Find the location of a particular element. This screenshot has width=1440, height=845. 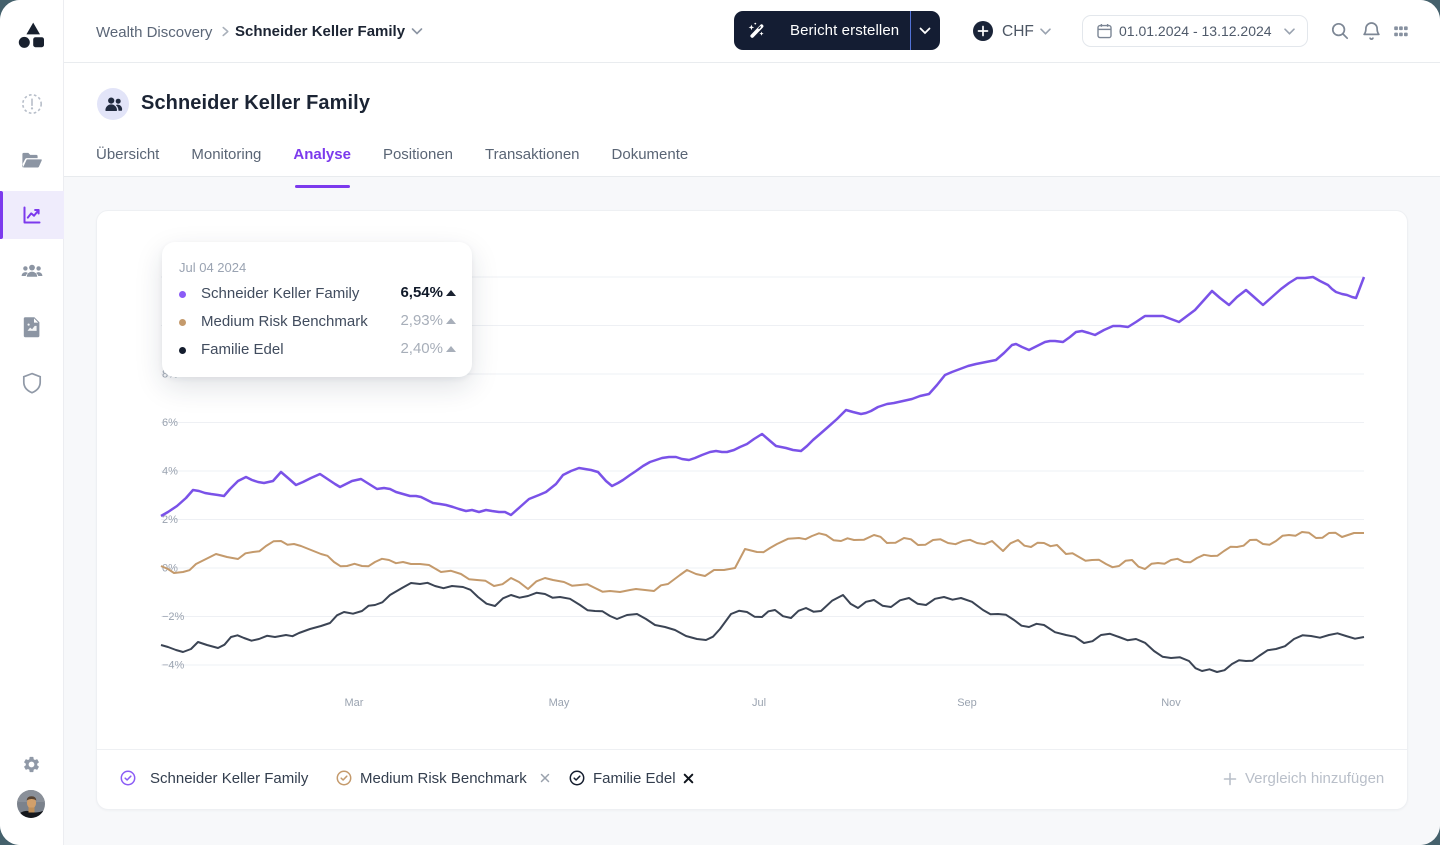

svg-text: 0% is located at coordinates (170, 569).